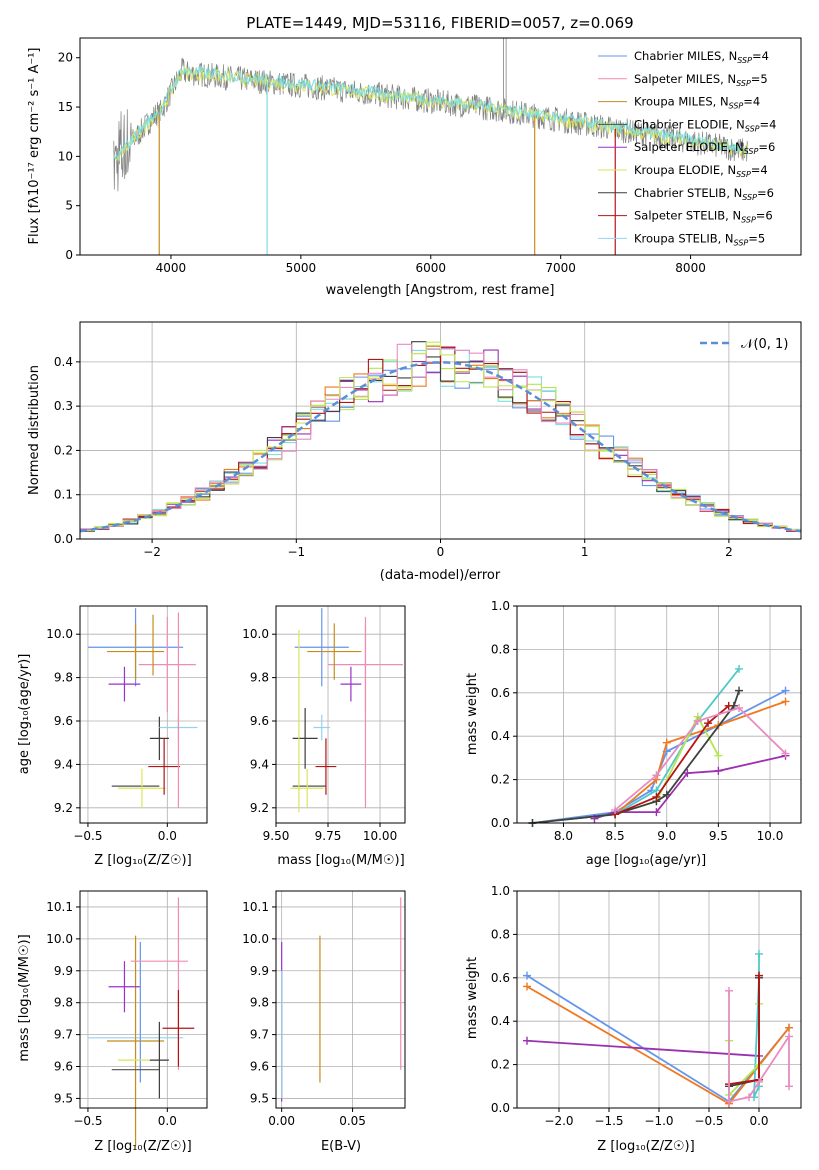  I want to click on x-tick-label: 5000, so click(301, 268).